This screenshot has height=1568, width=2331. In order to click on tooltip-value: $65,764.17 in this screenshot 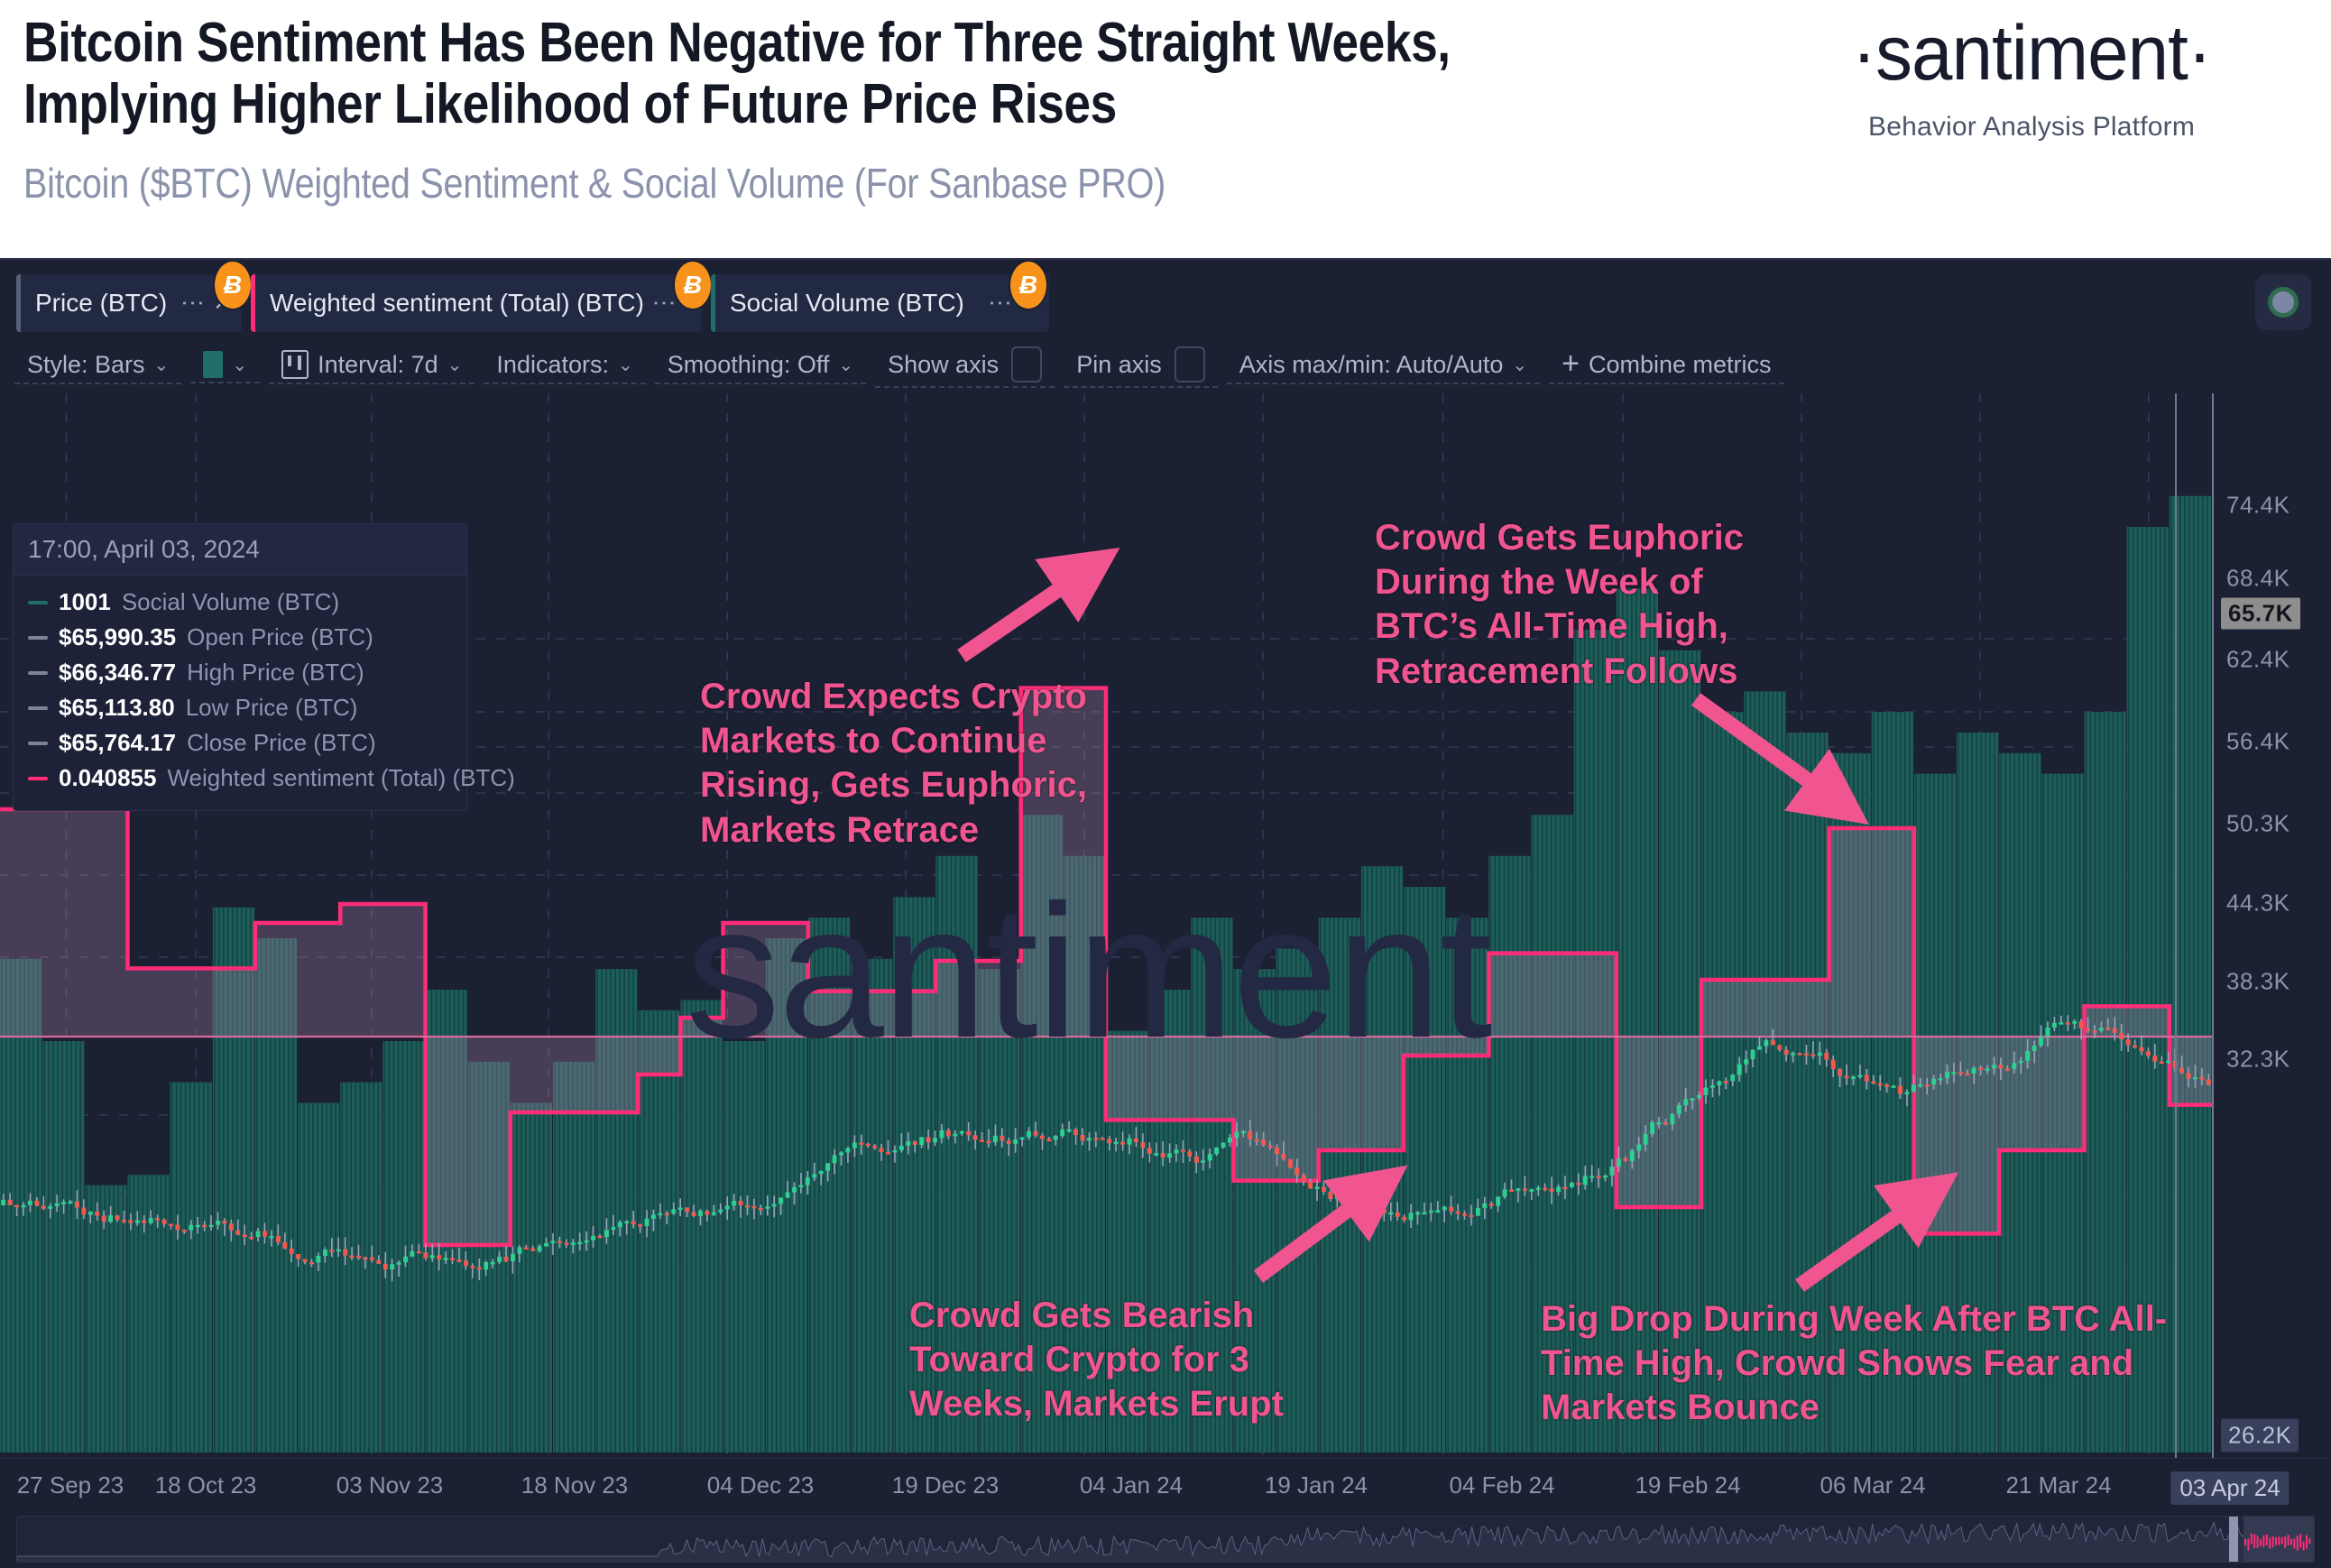, I will do `click(118, 742)`.